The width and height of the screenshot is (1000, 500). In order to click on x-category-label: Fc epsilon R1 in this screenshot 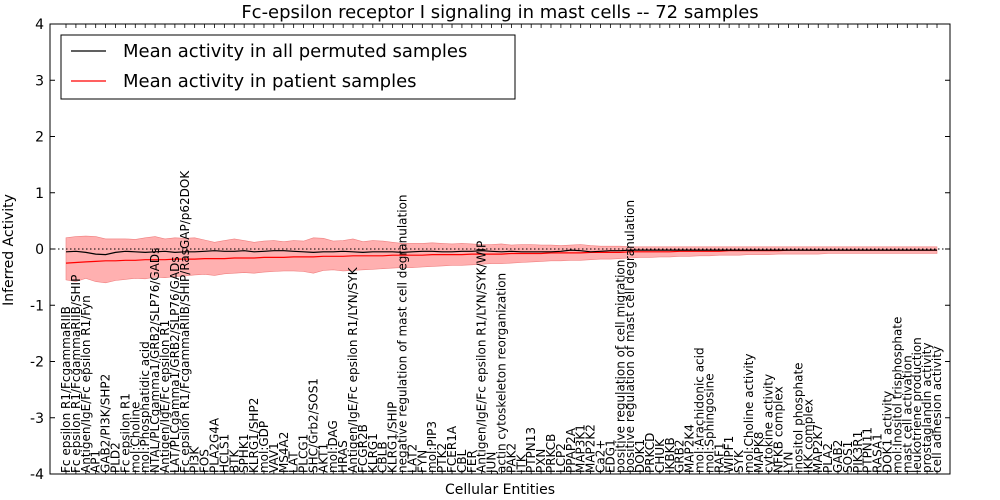, I will do `click(125, 433)`.